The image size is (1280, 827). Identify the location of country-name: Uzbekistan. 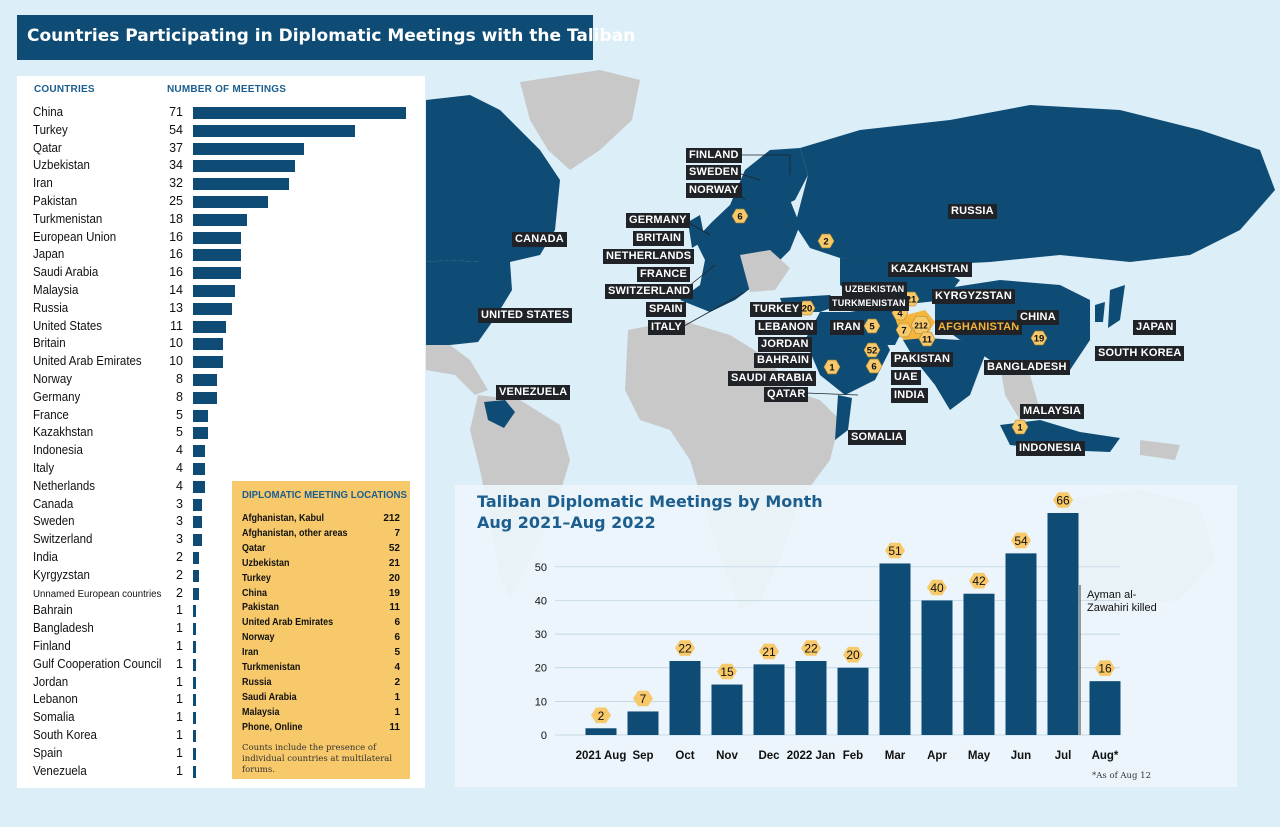
(61, 165).